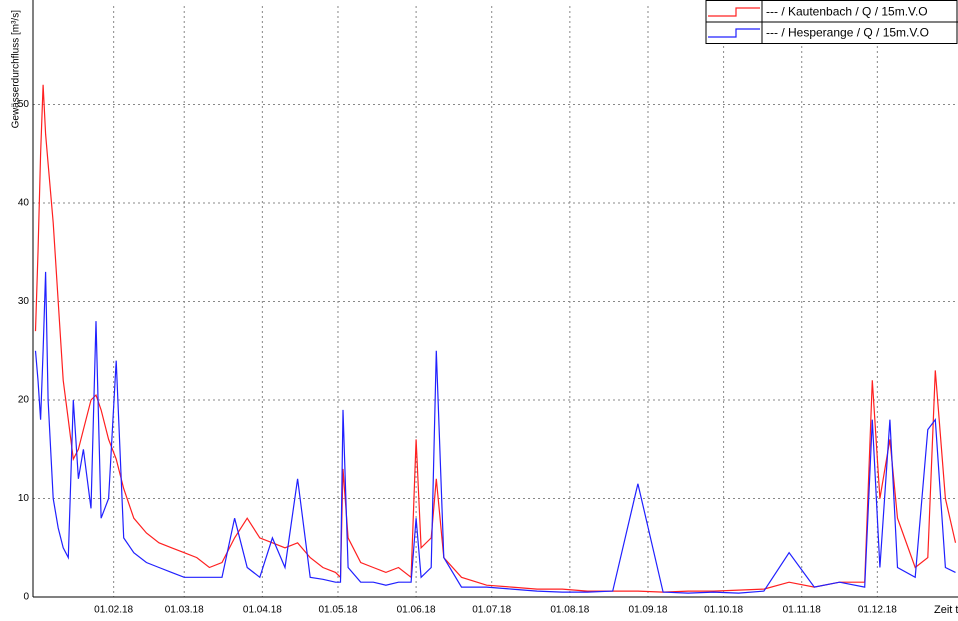 The height and width of the screenshot is (621, 958). Describe the element at coordinates (24, 104) in the screenshot. I see `y-tick-label: 50` at that location.